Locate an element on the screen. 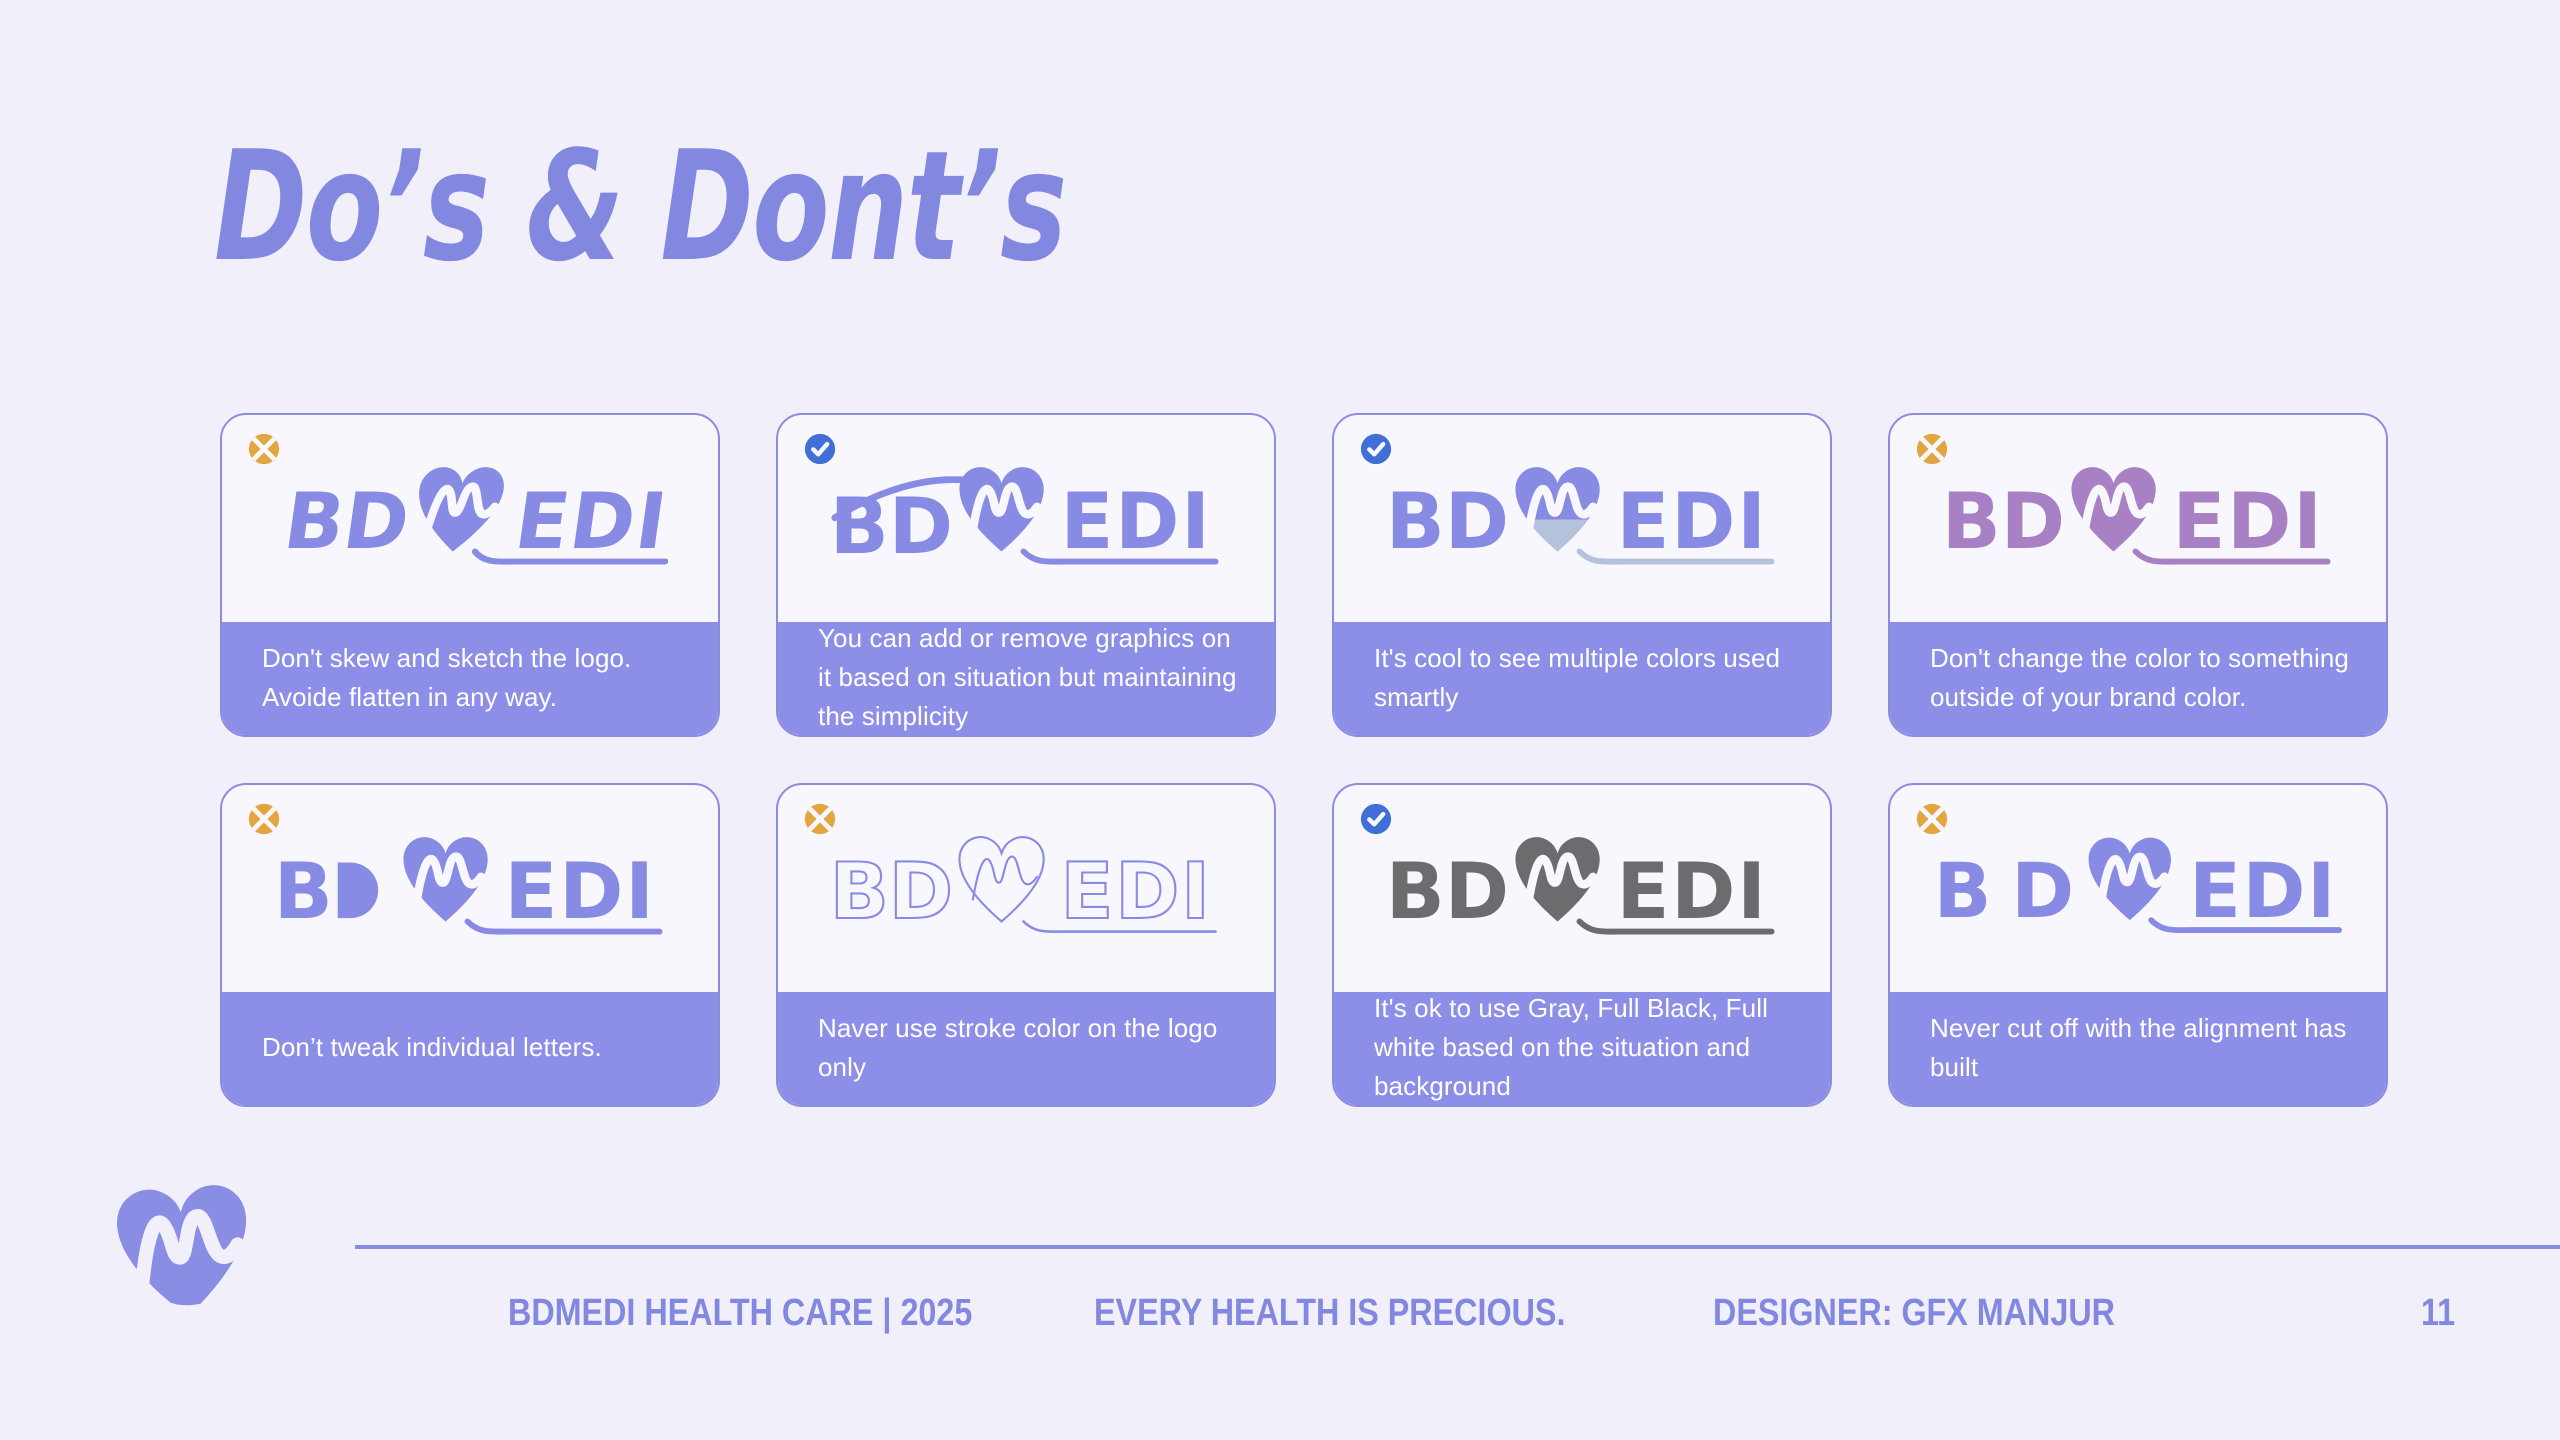  card-caption: Naver use stroke color on the logo only is located at coordinates (1018, 1047).